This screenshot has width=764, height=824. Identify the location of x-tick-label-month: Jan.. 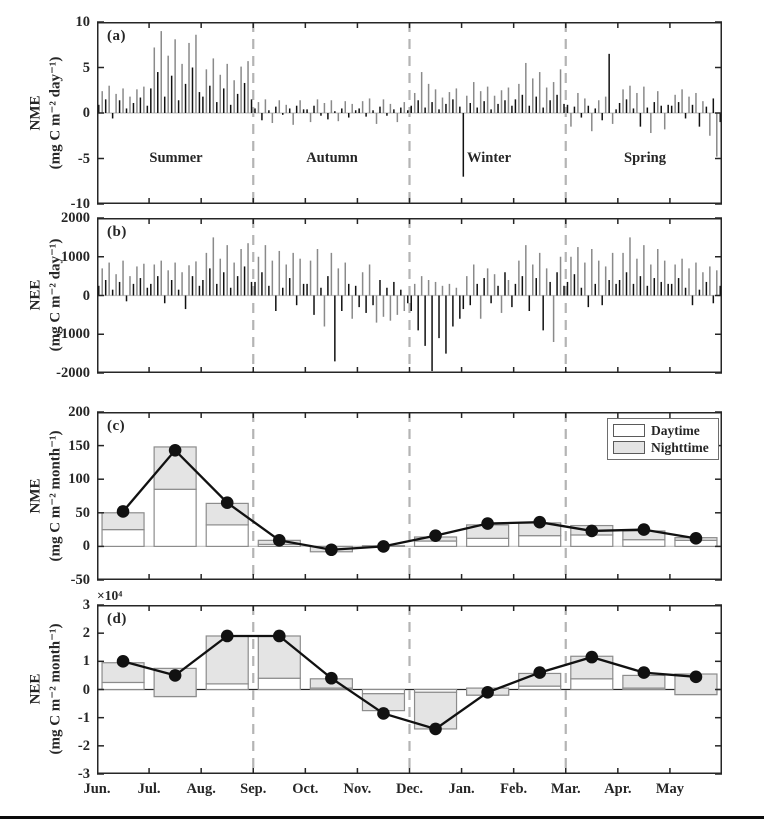
(461, 789).